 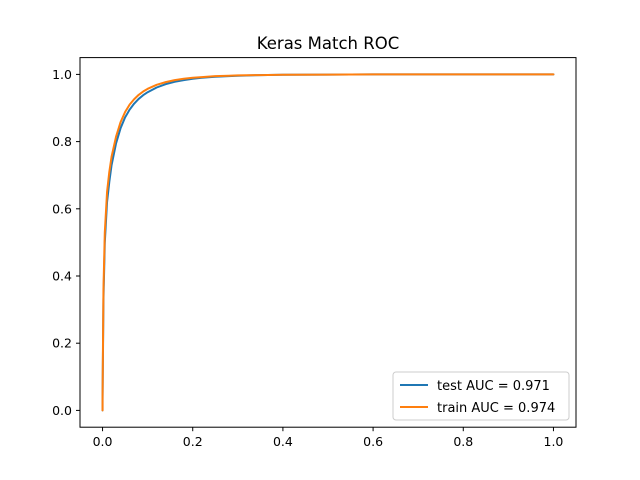 What do you see at coordinates (328, 43) in the screenshot?
I see `chart-title: Keras Match ROC` at bounding box center [328, 43].